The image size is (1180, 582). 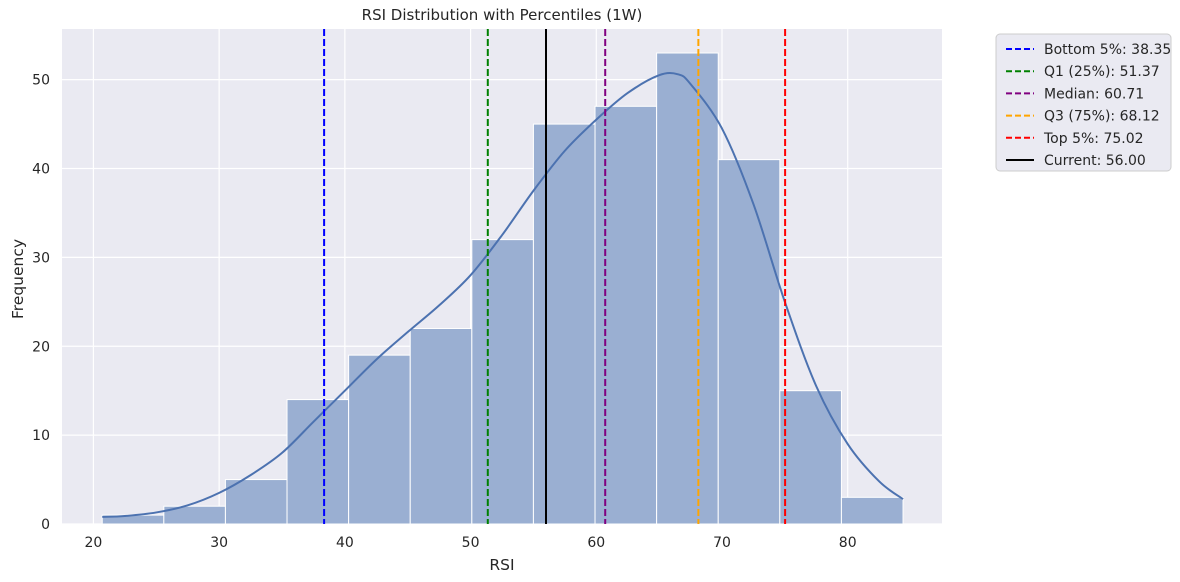 What do you see at coordinates (41, 81) in the screenshot?
I see `y-tick-label-5: 50` at bounding box center [41, 81].